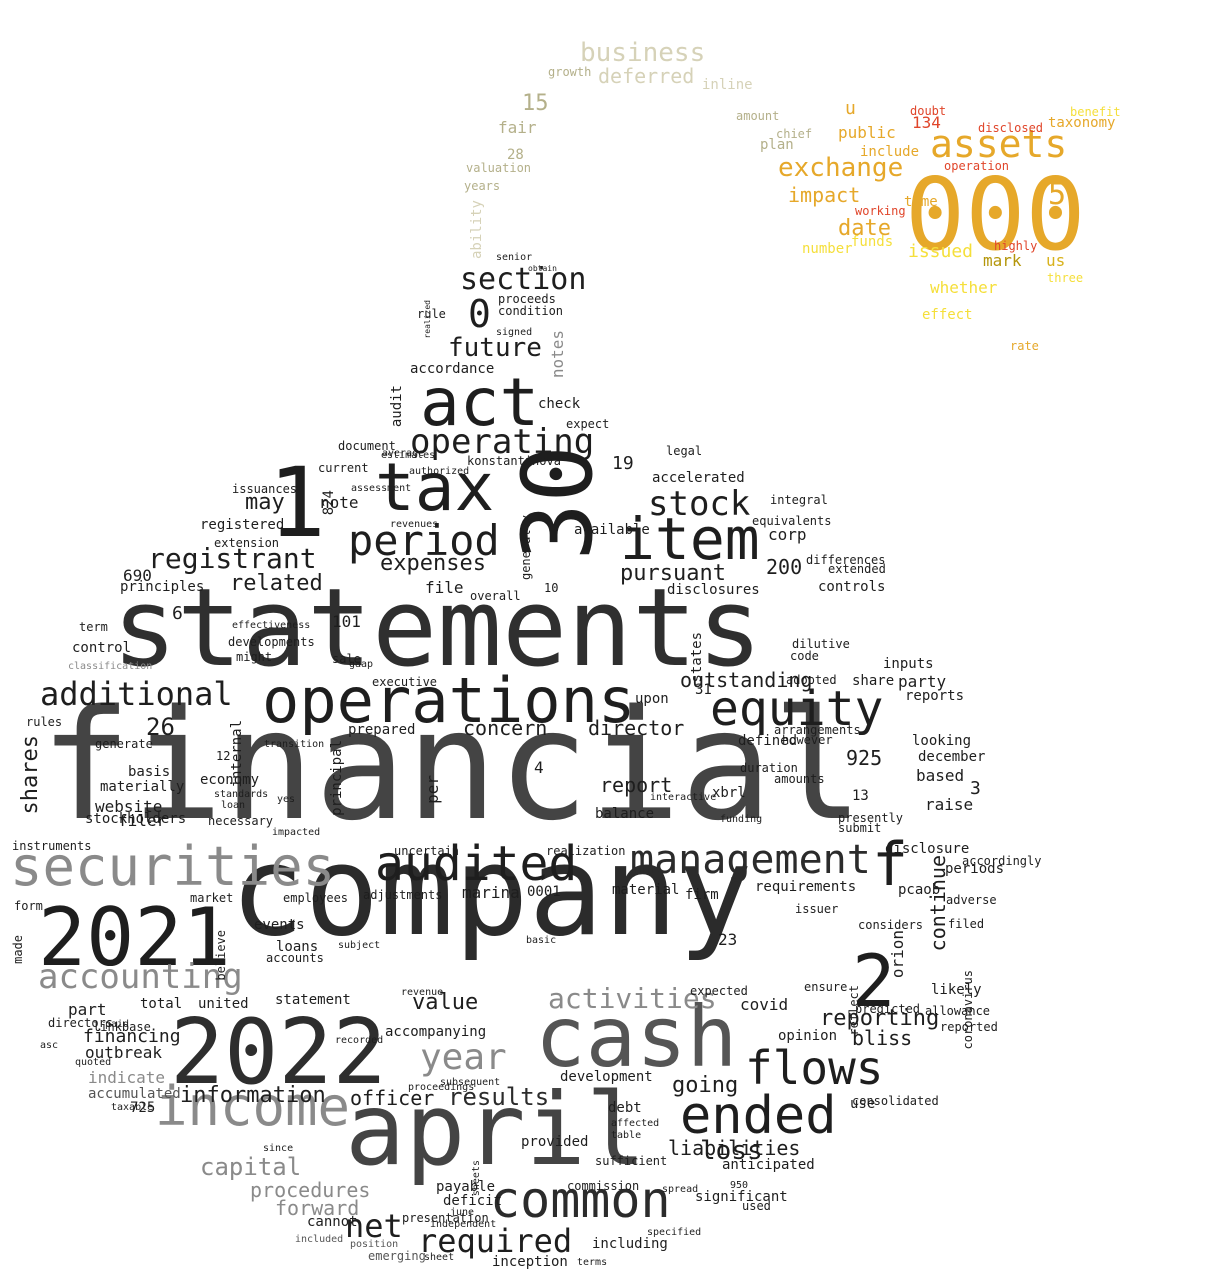  I want to click on cloud-word: effectiveness, so click(271, 625).